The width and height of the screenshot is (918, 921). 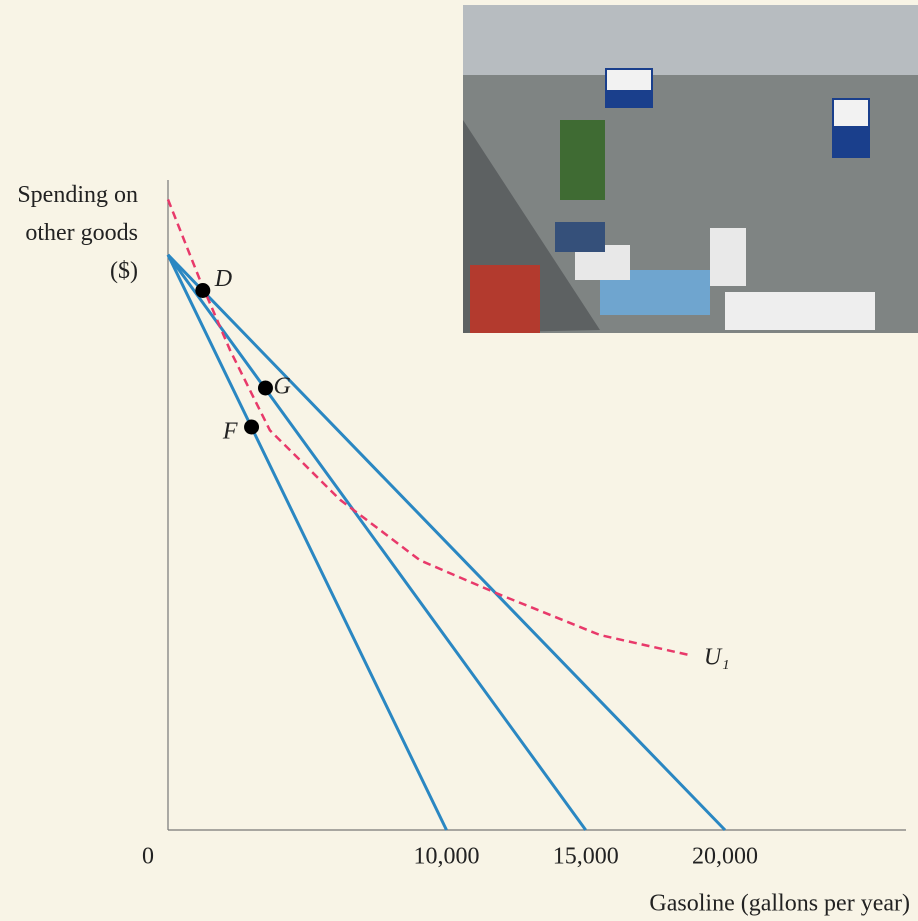 I want to click on x-tick-label: 15,000, so click(x=586, y=857).